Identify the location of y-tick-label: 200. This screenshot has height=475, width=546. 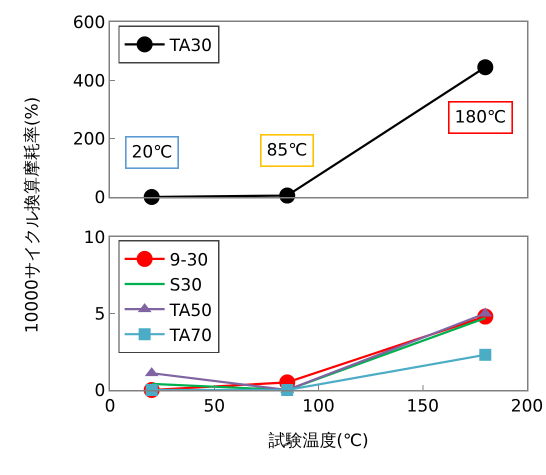
(89, 140).